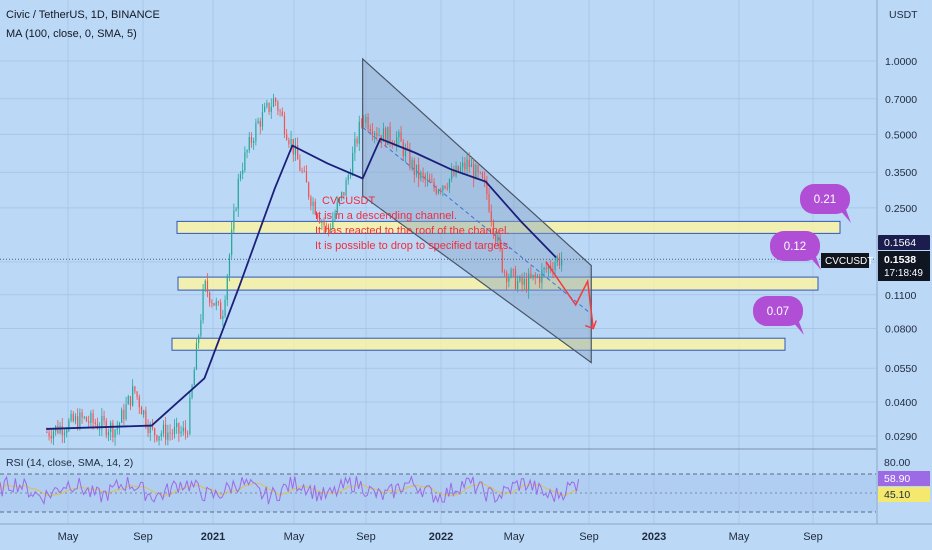 Image resolution: width=932 pixels, height=550 pixels. Describe the element at coordinates (478, 344) in the screenshot. I see `target-zone` at that location.